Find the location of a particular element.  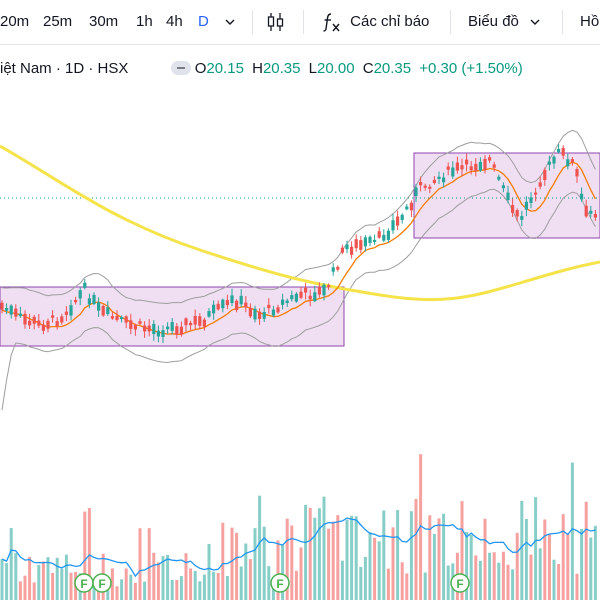

interval-dropdown is located at coordinates (230, 22).